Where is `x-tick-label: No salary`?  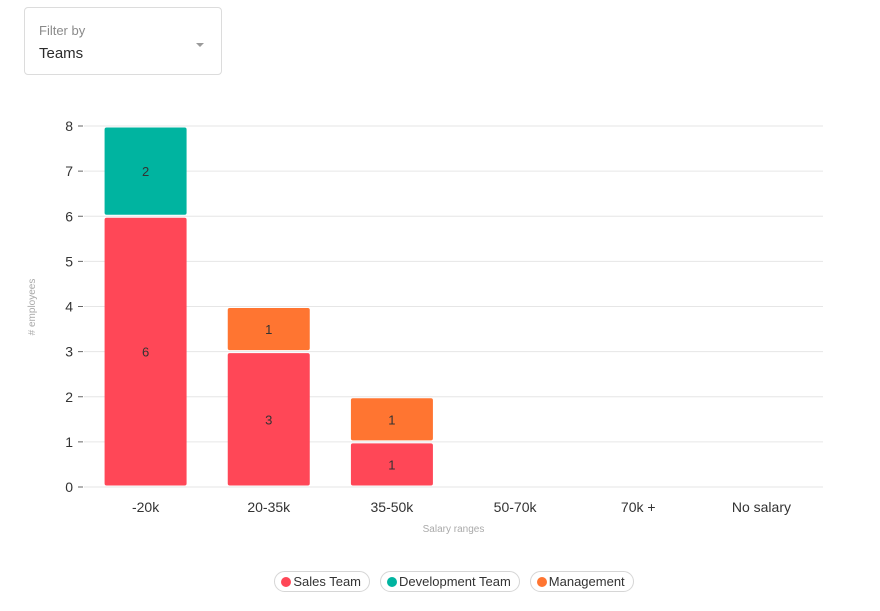 x-tick-label: No salary is located at coordinates (761, 507).